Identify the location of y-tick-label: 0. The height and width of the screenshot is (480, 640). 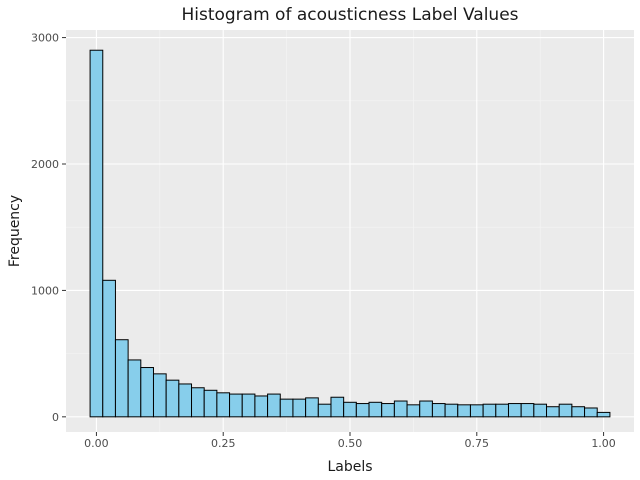
(55, 417).